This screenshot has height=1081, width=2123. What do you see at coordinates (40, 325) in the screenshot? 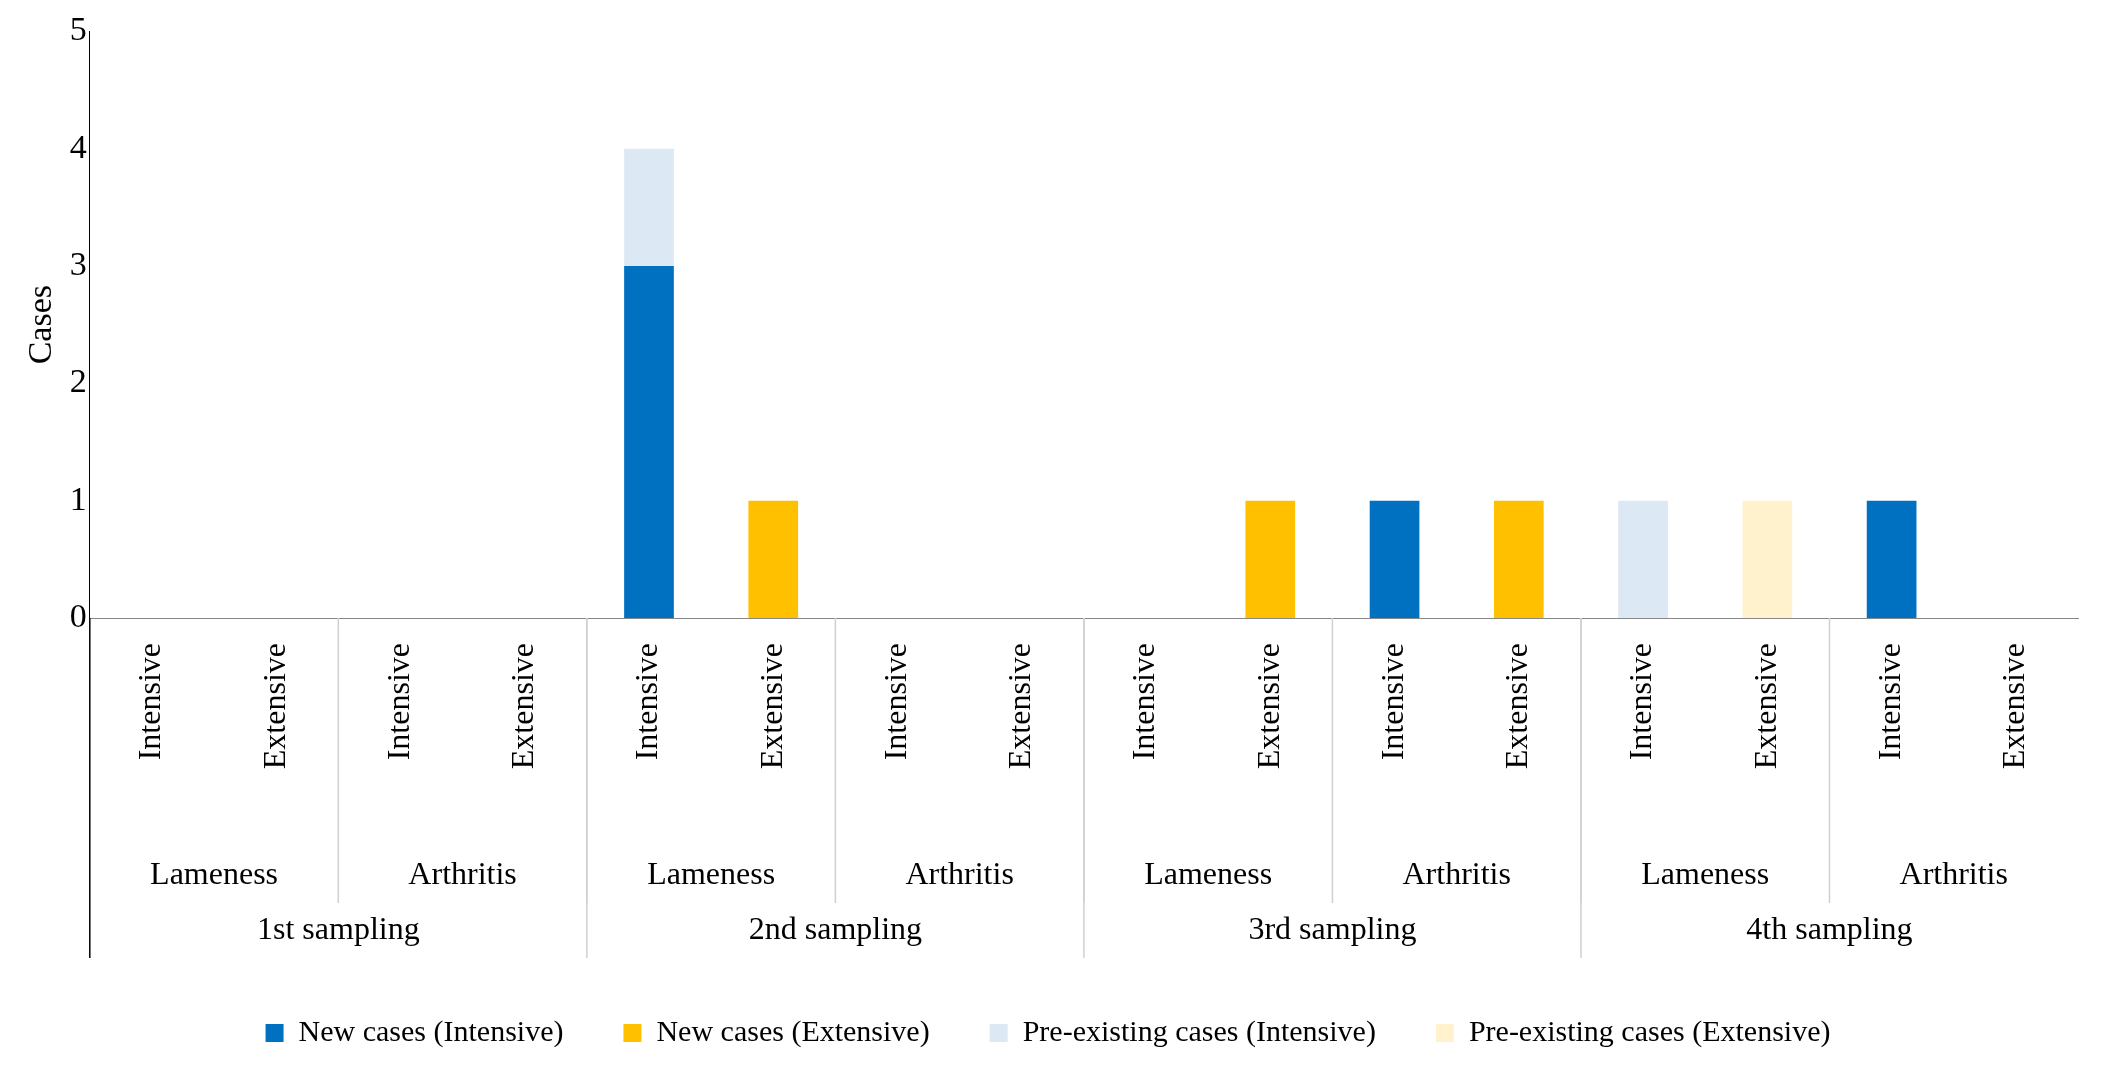
I see `y-axis-title: Cases` at bounding box center [40, 325].